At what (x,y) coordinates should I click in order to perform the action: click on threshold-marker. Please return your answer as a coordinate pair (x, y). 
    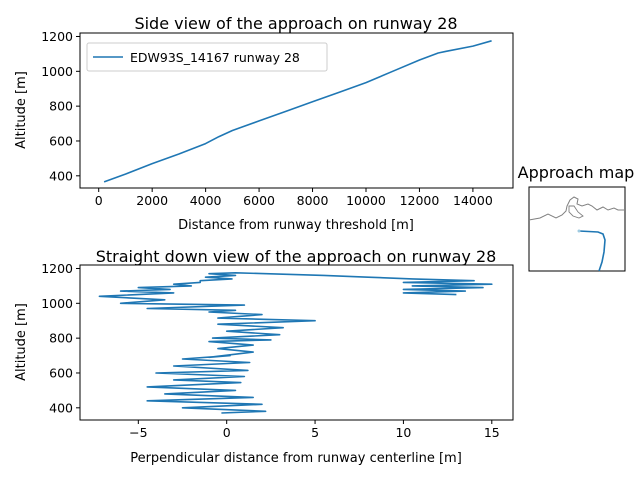
    Looking at the image, I should click on (579, 231).